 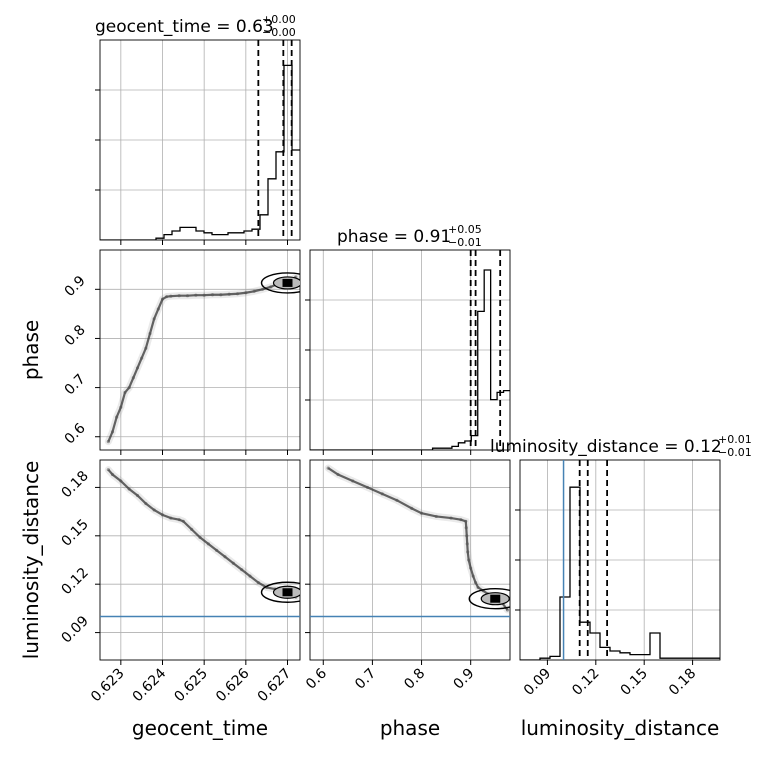 I want to click on ytick-label-phase: 0.7, so click(x=75, y=384).